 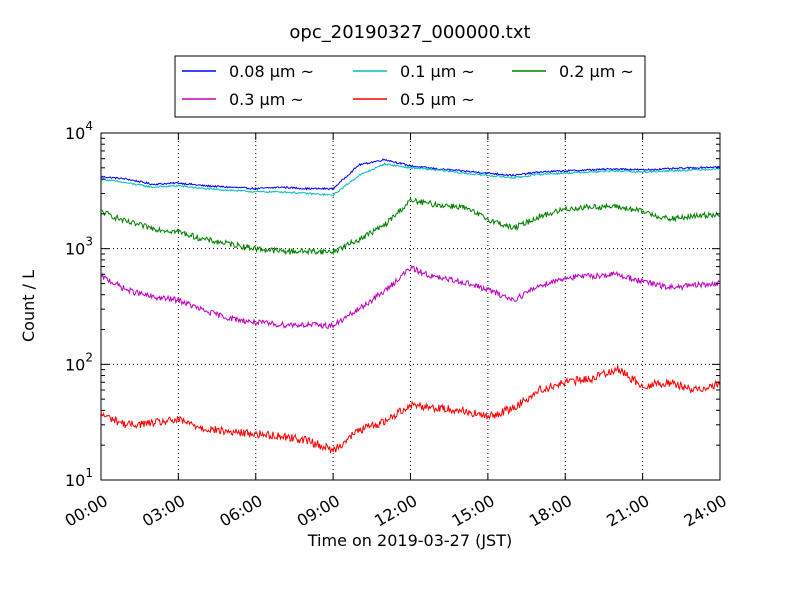 What do you see at coordinates (86, 511) in the screenshot?
I see `x-tick-label: 00:00` at bounding box center [86, 511].